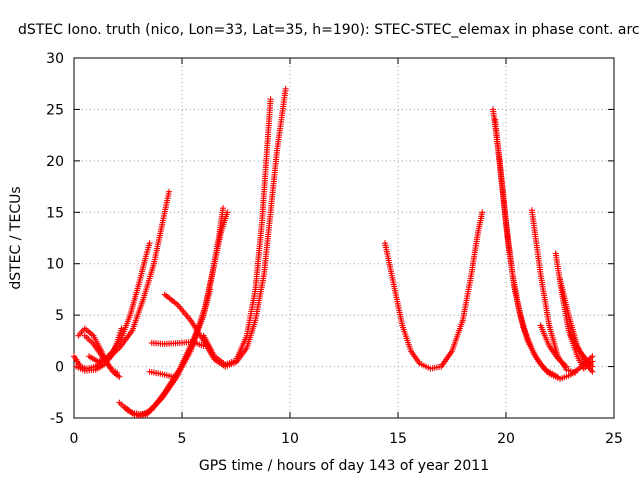 This screenshot has width=640, height=480. Describe the element at coordinates (16, 237) in the screenshot. I see `y-axis-title: dSTEC / TECUs` at that location.